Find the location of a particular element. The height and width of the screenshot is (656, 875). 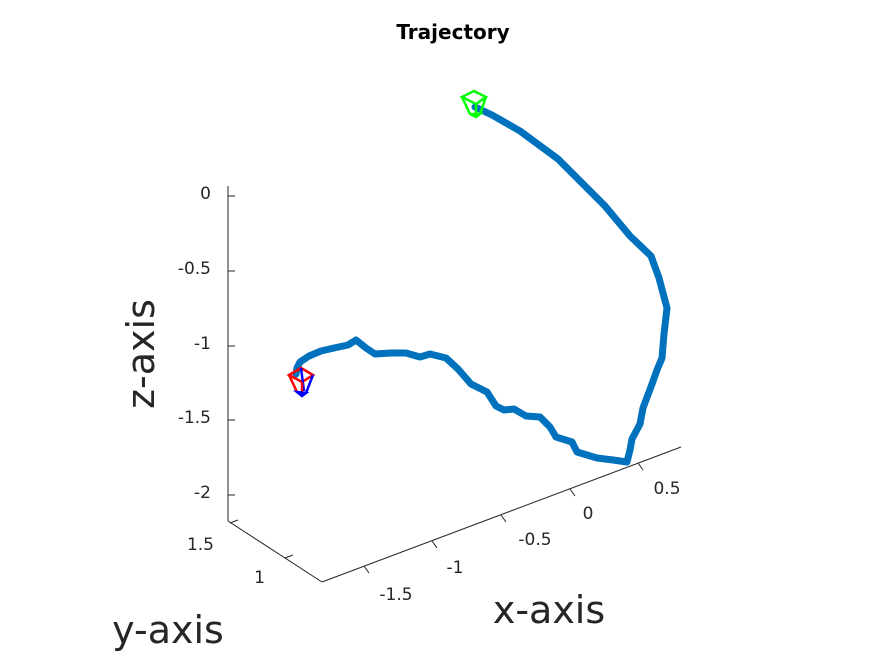

y-ticks: 1.5 1 is located at coordinates (240, 553).